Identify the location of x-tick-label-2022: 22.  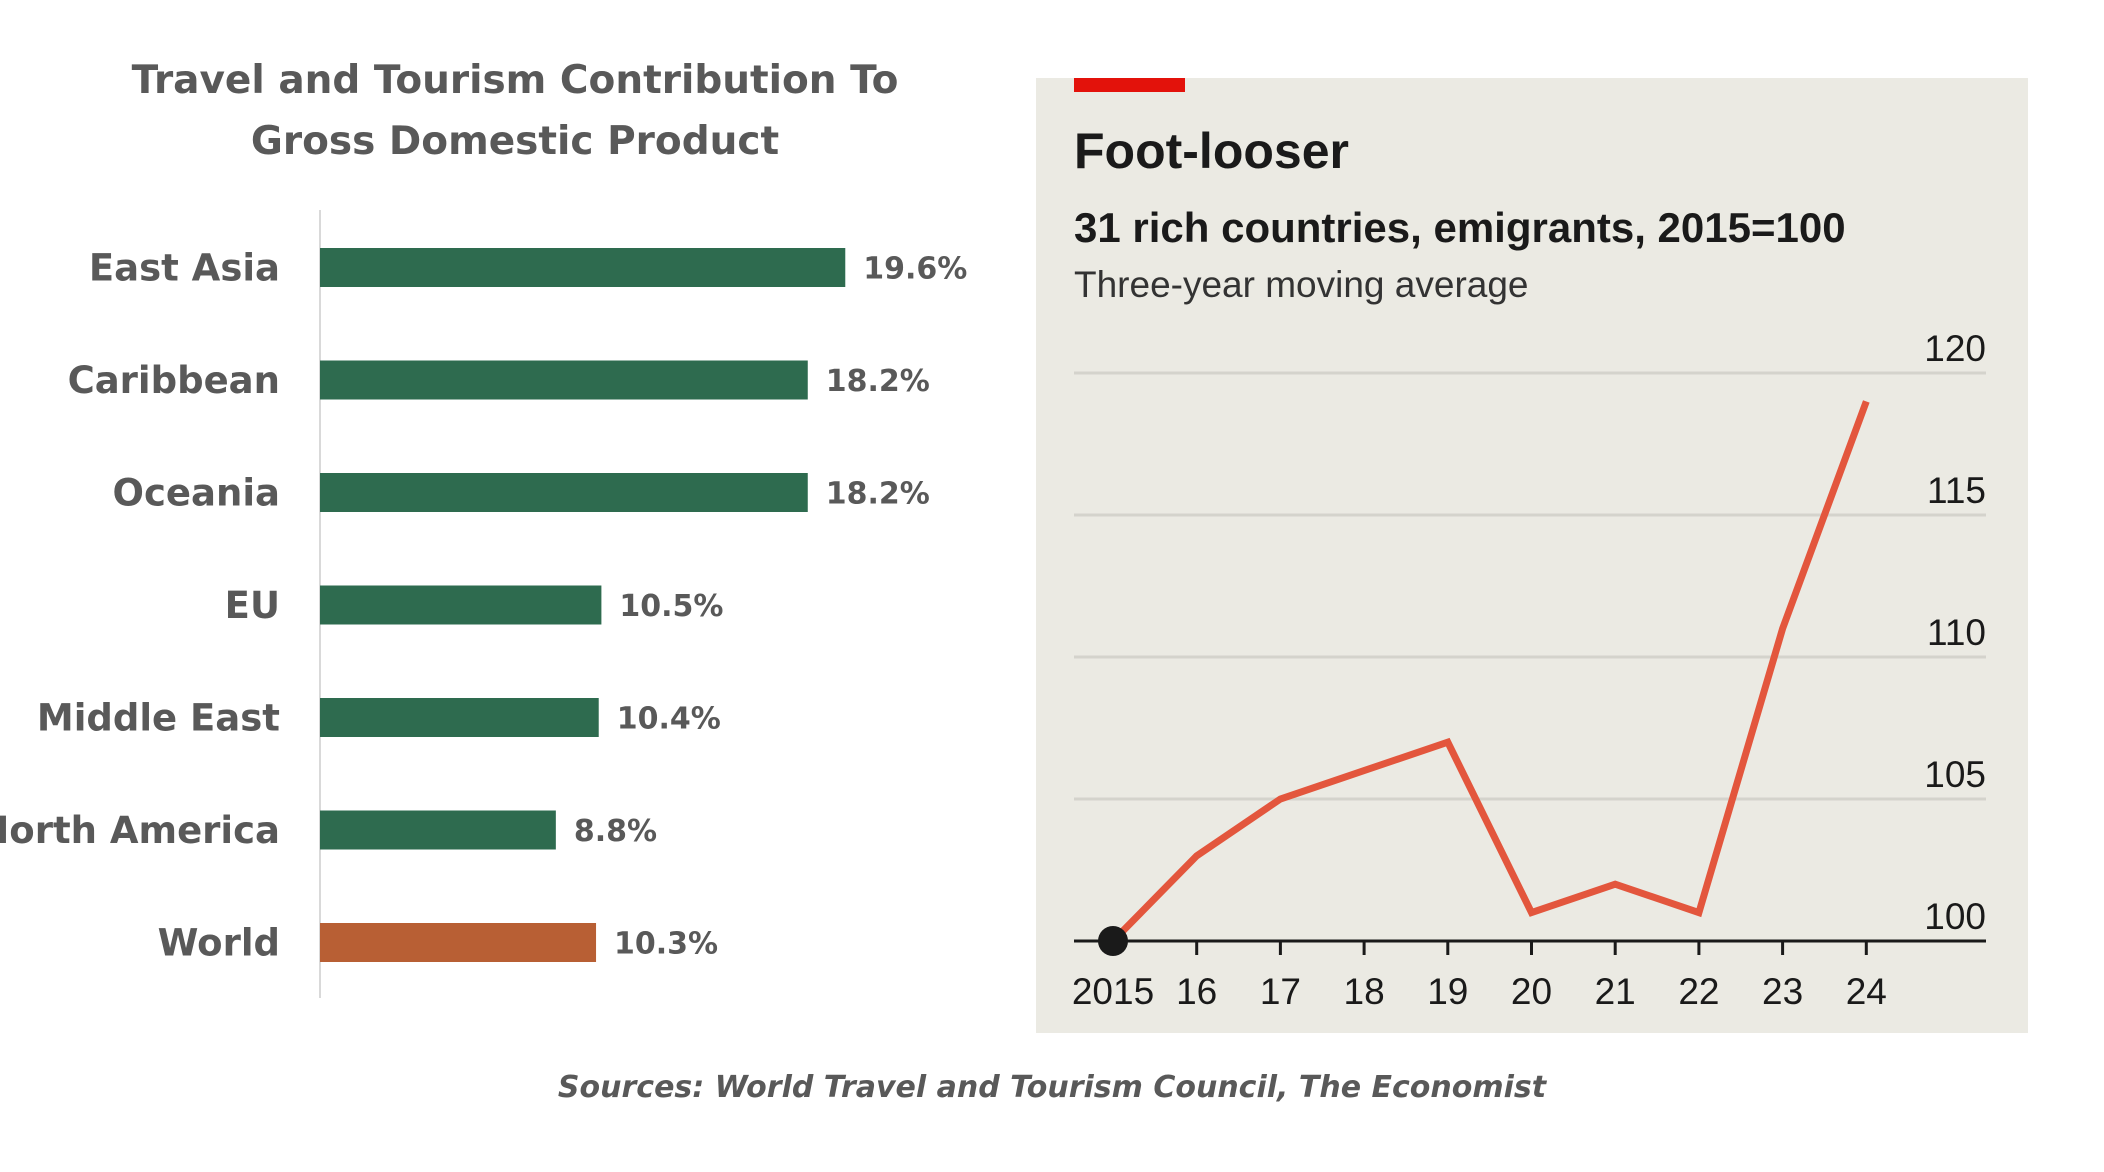
(1698, 991).